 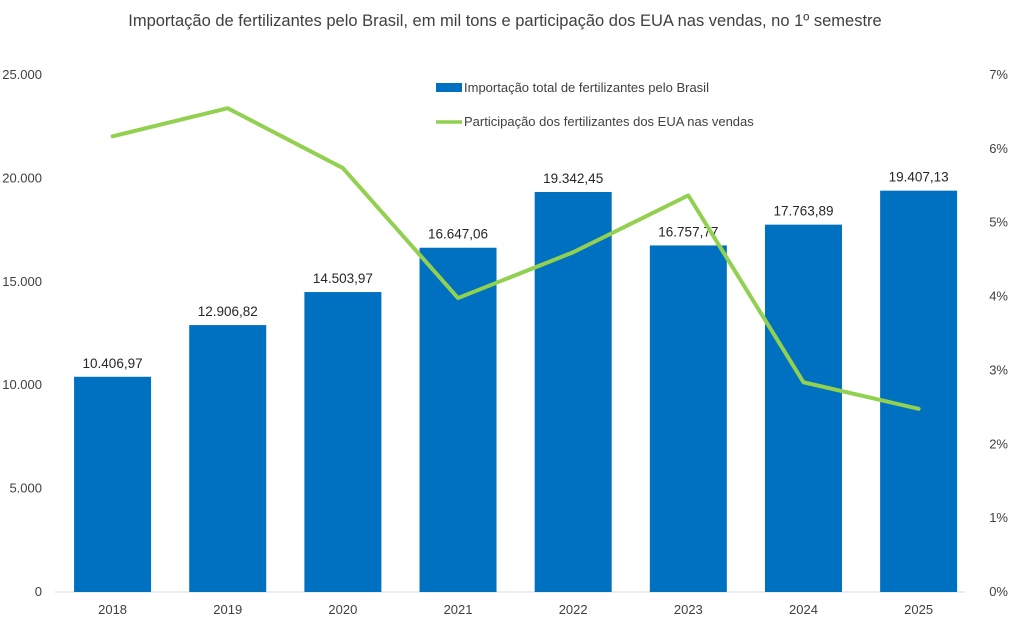 I want to click on right-tick-label: 0%, so click(x=998, y=591).